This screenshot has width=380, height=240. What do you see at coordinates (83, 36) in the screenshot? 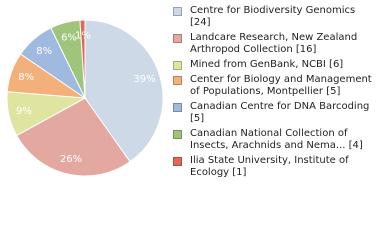
I see `slice-label: 1%` at bounding box center [83, 36].